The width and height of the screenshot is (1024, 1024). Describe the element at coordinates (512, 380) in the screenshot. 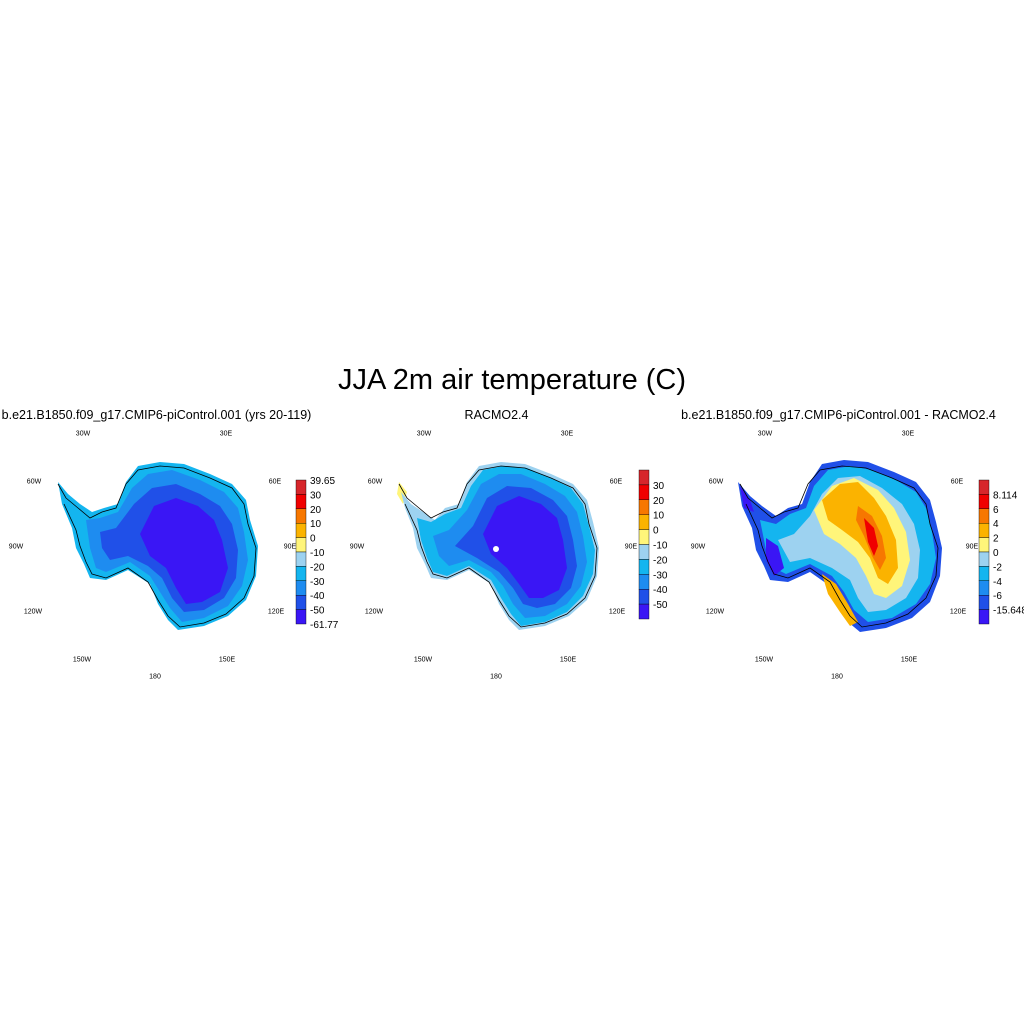

I see `figure-title: JJA 2m air temperature (C)` at that location.